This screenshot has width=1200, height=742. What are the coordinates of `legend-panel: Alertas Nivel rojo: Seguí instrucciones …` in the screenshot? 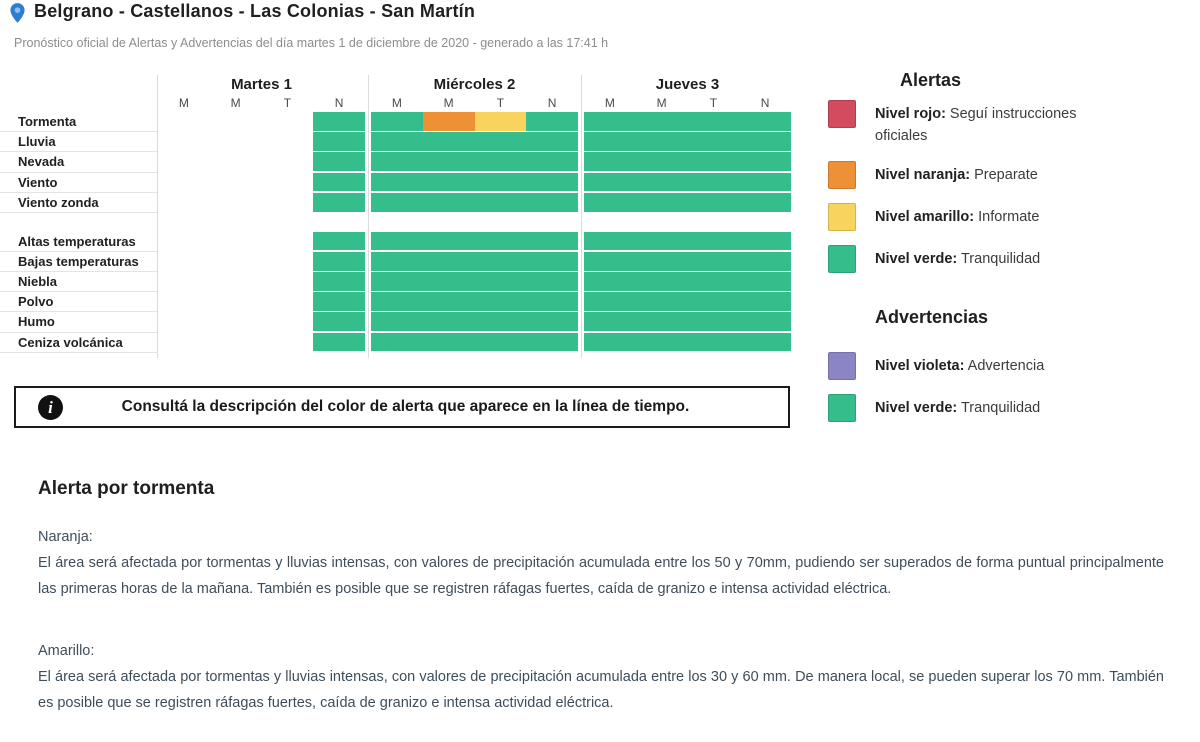 It's located at (968, 253).